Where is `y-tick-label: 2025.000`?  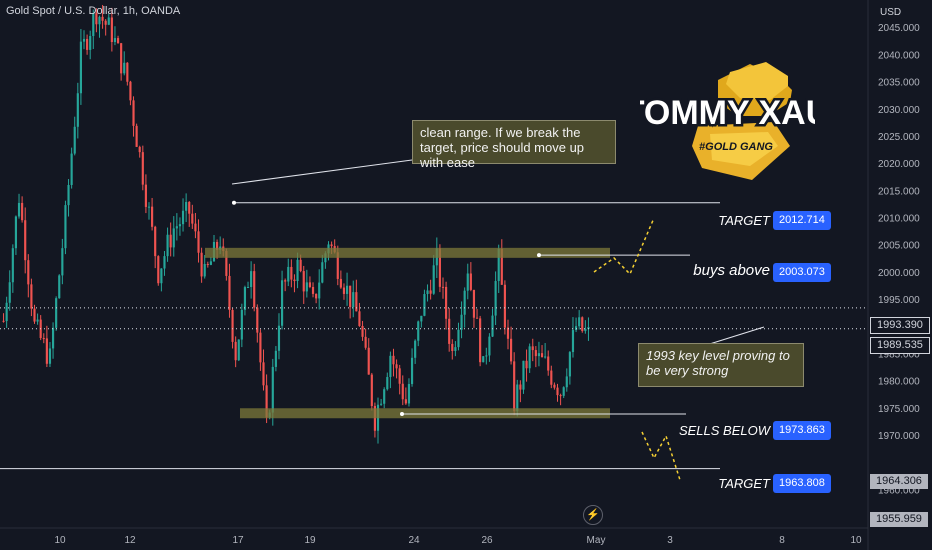 y-tick-label: 2025.000 is located at coordinates (899, 137).